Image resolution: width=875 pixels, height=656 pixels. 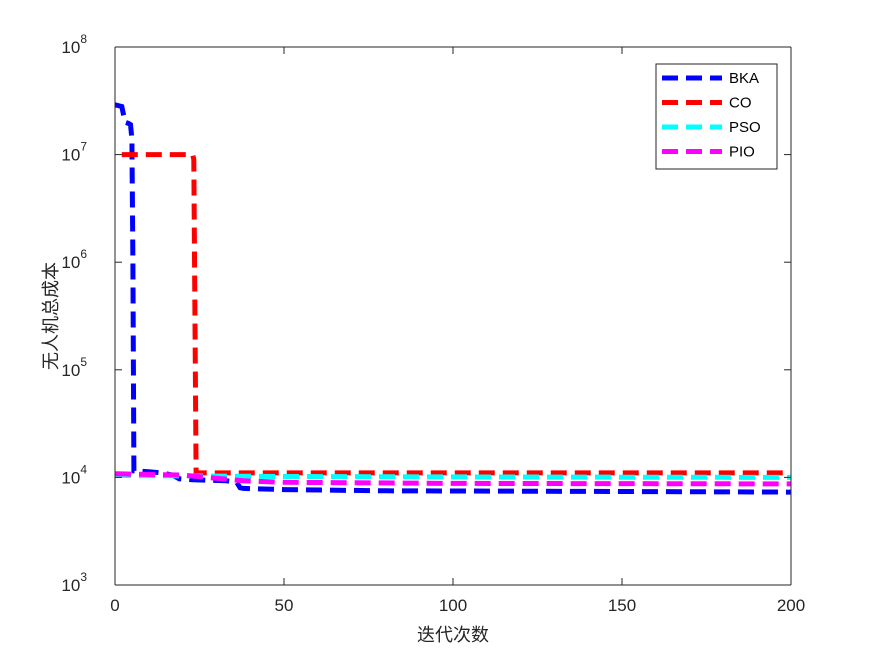 What do you see at coordinates (114, 605) in the screenshot?
I see `x-tick-label: 0` at bounding box center [114, 605].